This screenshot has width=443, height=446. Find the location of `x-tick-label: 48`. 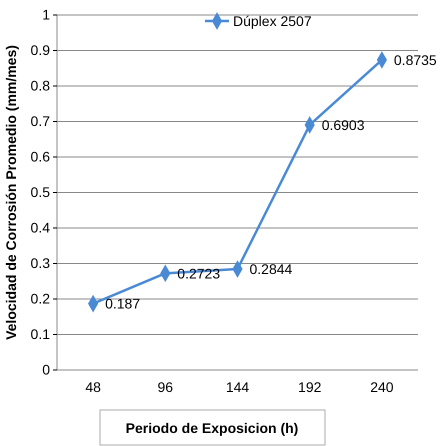

x-tick-label: 48 is located at coordinates (93, 386).